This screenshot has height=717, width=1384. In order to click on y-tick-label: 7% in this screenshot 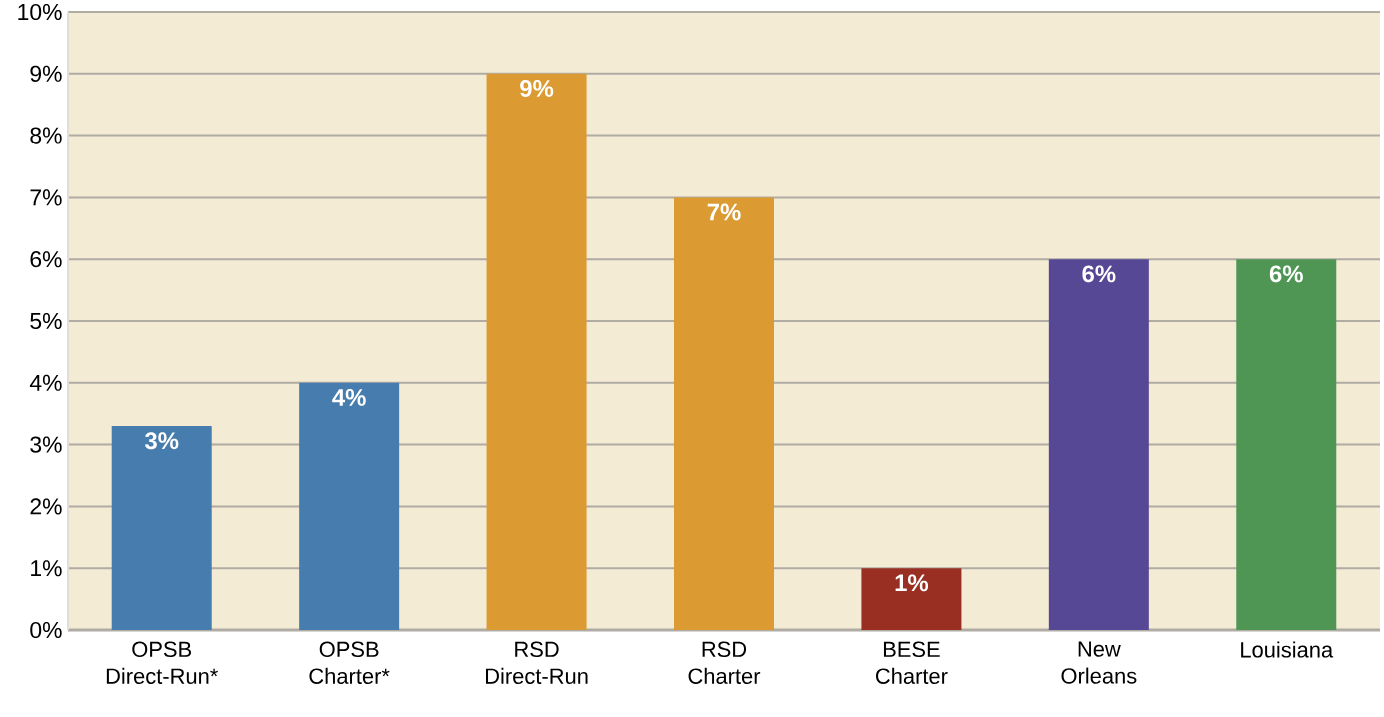, I will do `click(46, 197)`.